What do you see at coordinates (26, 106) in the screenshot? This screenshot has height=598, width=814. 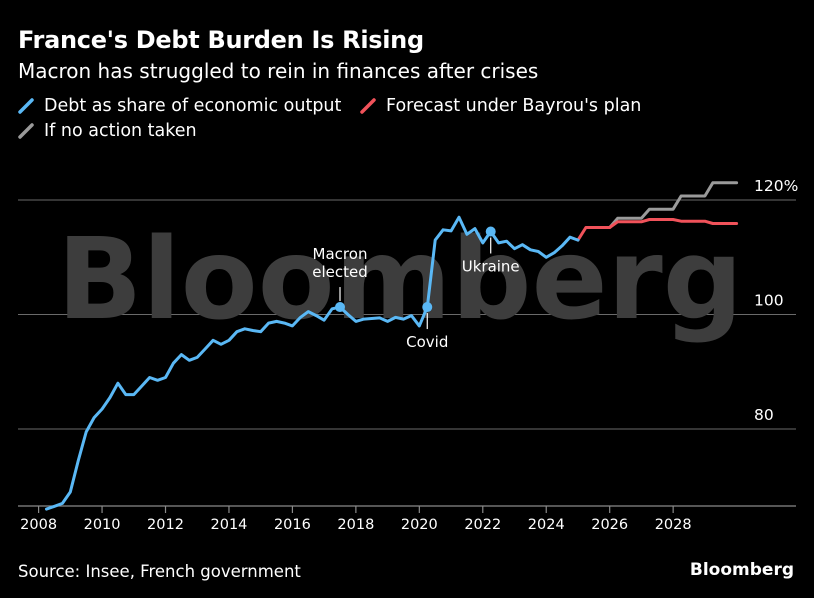 I see `legend-swatch-debt` at bounding box center [26, 106].